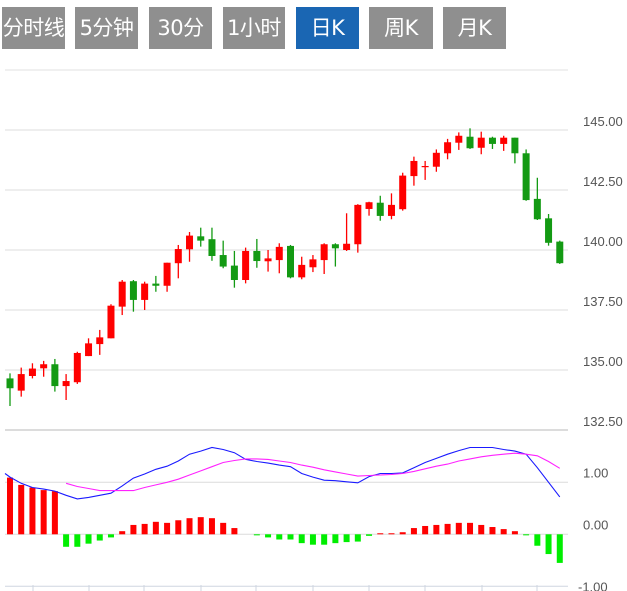 The height and width of the screenshot is (591, 627). What do you see at coordinates (474, 28) in the screenshot?
I see `tab-monthly-k: 月K` at bounding box center [474, 28].